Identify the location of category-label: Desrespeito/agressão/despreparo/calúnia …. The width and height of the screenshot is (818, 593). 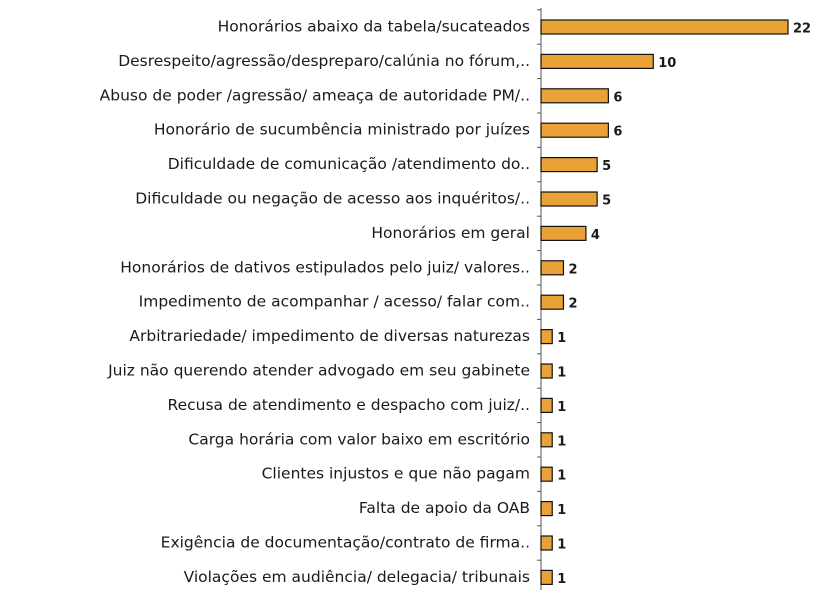
(324, 61).